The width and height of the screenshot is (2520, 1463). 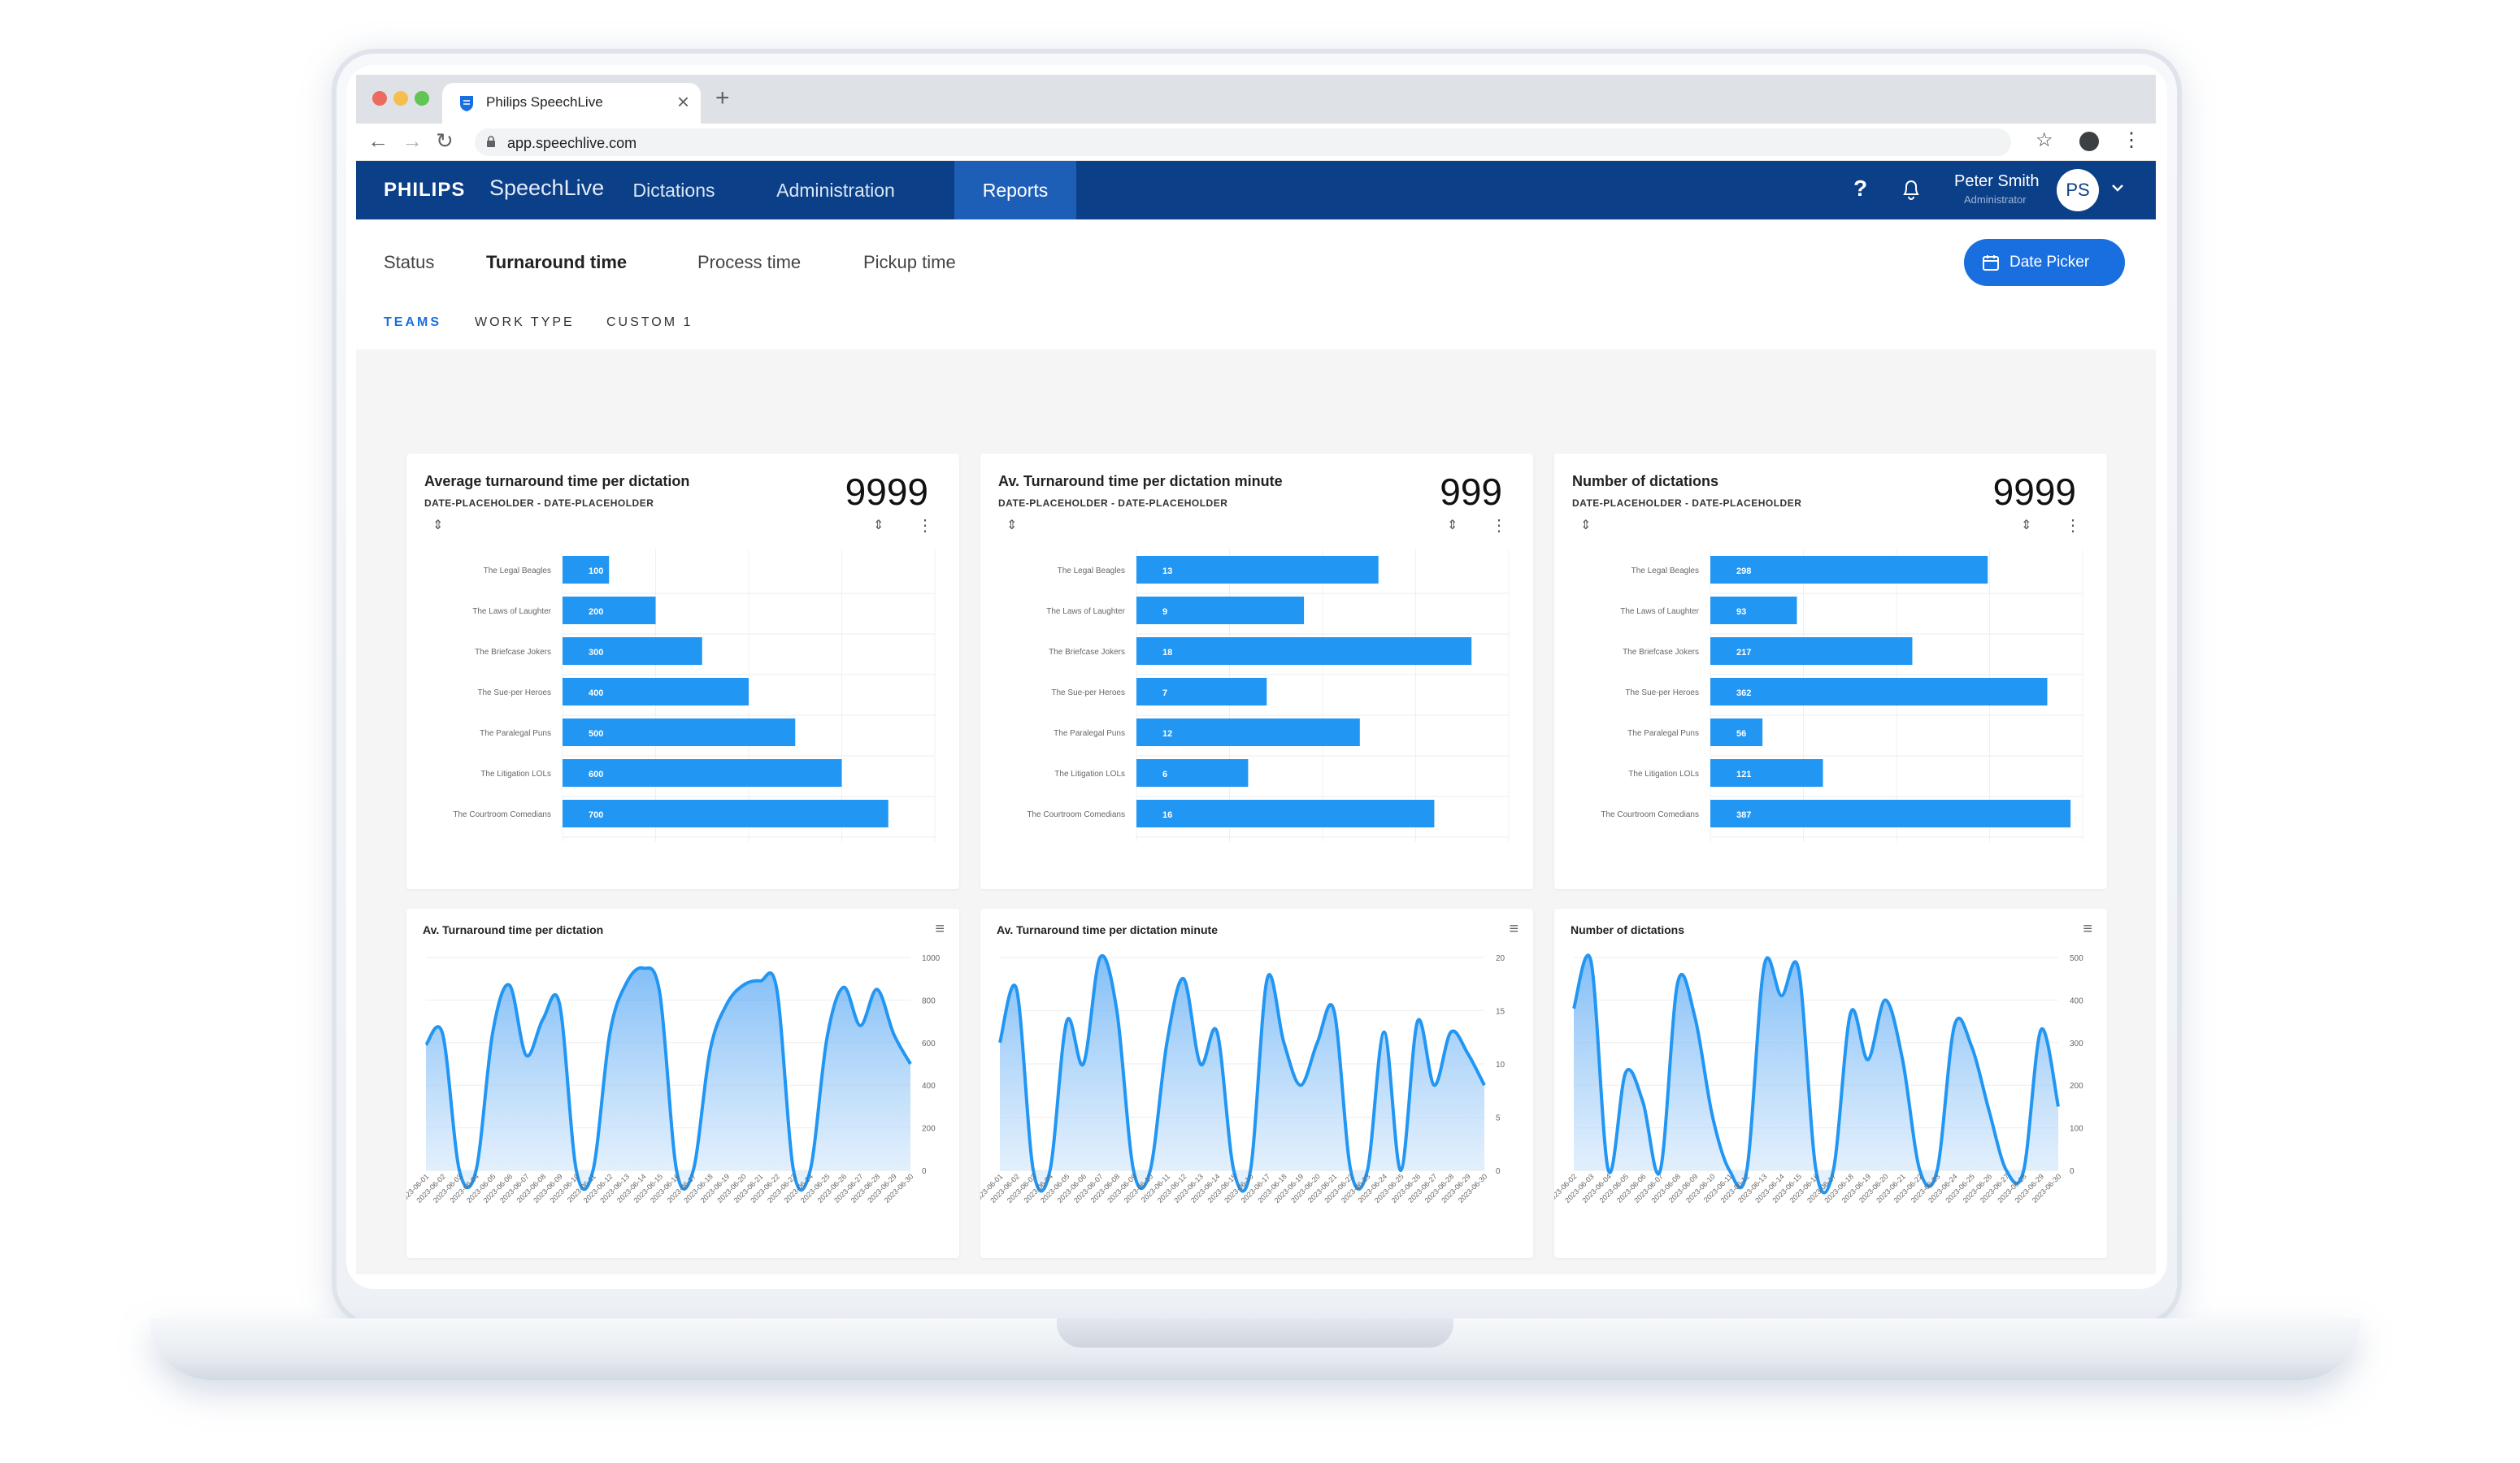 I want to click on window-minimize-dot, so click(x=400, y=98).